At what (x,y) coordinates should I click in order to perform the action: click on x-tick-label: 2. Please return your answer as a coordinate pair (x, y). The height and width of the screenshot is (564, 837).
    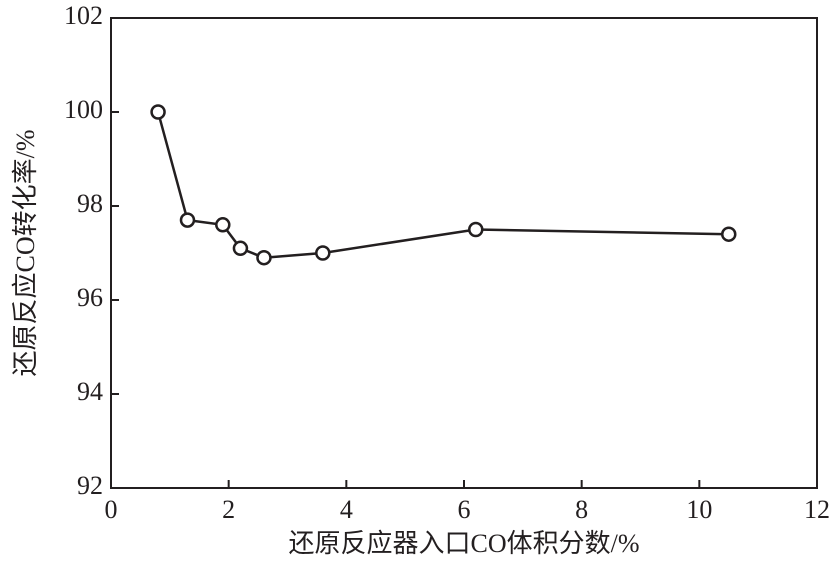
    Looking at the image, I should click on (228, 509).